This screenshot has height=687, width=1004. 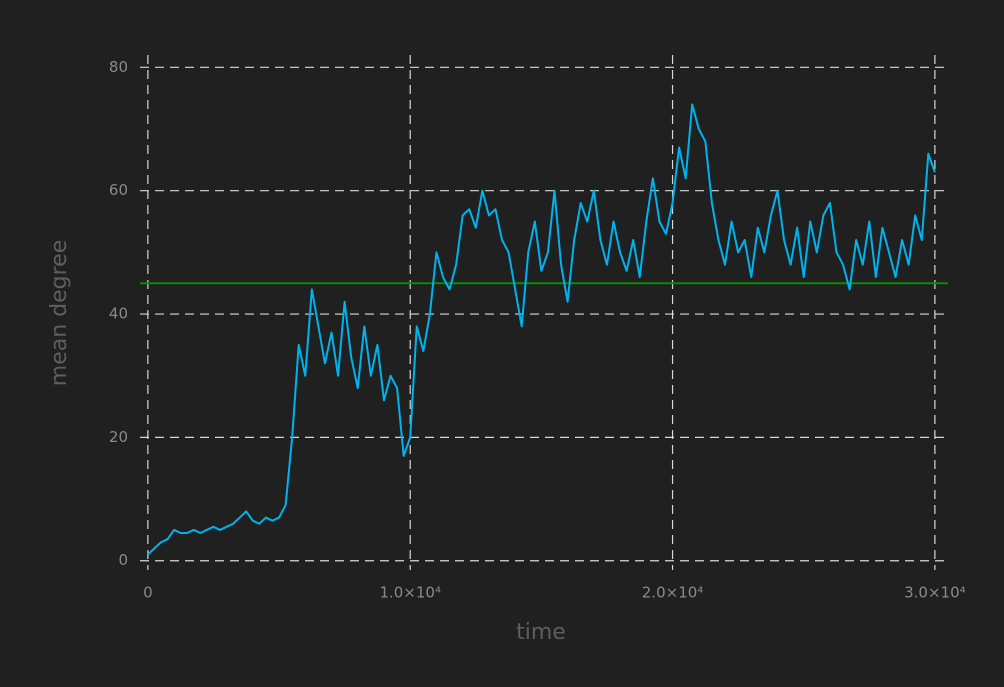 What do you see at coordinates (118, 437) in the screenshot?
I see `y-tick-label: 20` at bounding box center [118, 437].